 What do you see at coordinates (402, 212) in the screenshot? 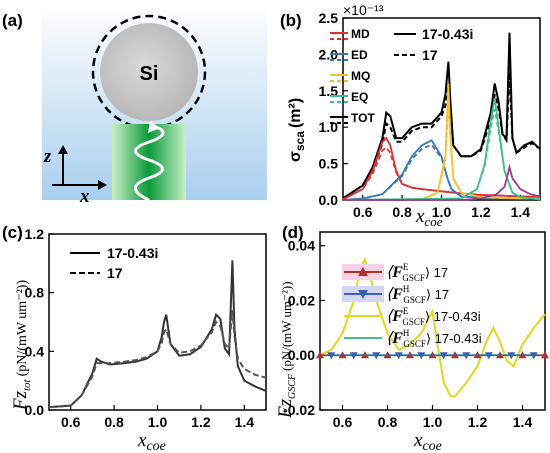
I see `panel-b-xtick-label: 0.8` at bounding box center [402, 212].